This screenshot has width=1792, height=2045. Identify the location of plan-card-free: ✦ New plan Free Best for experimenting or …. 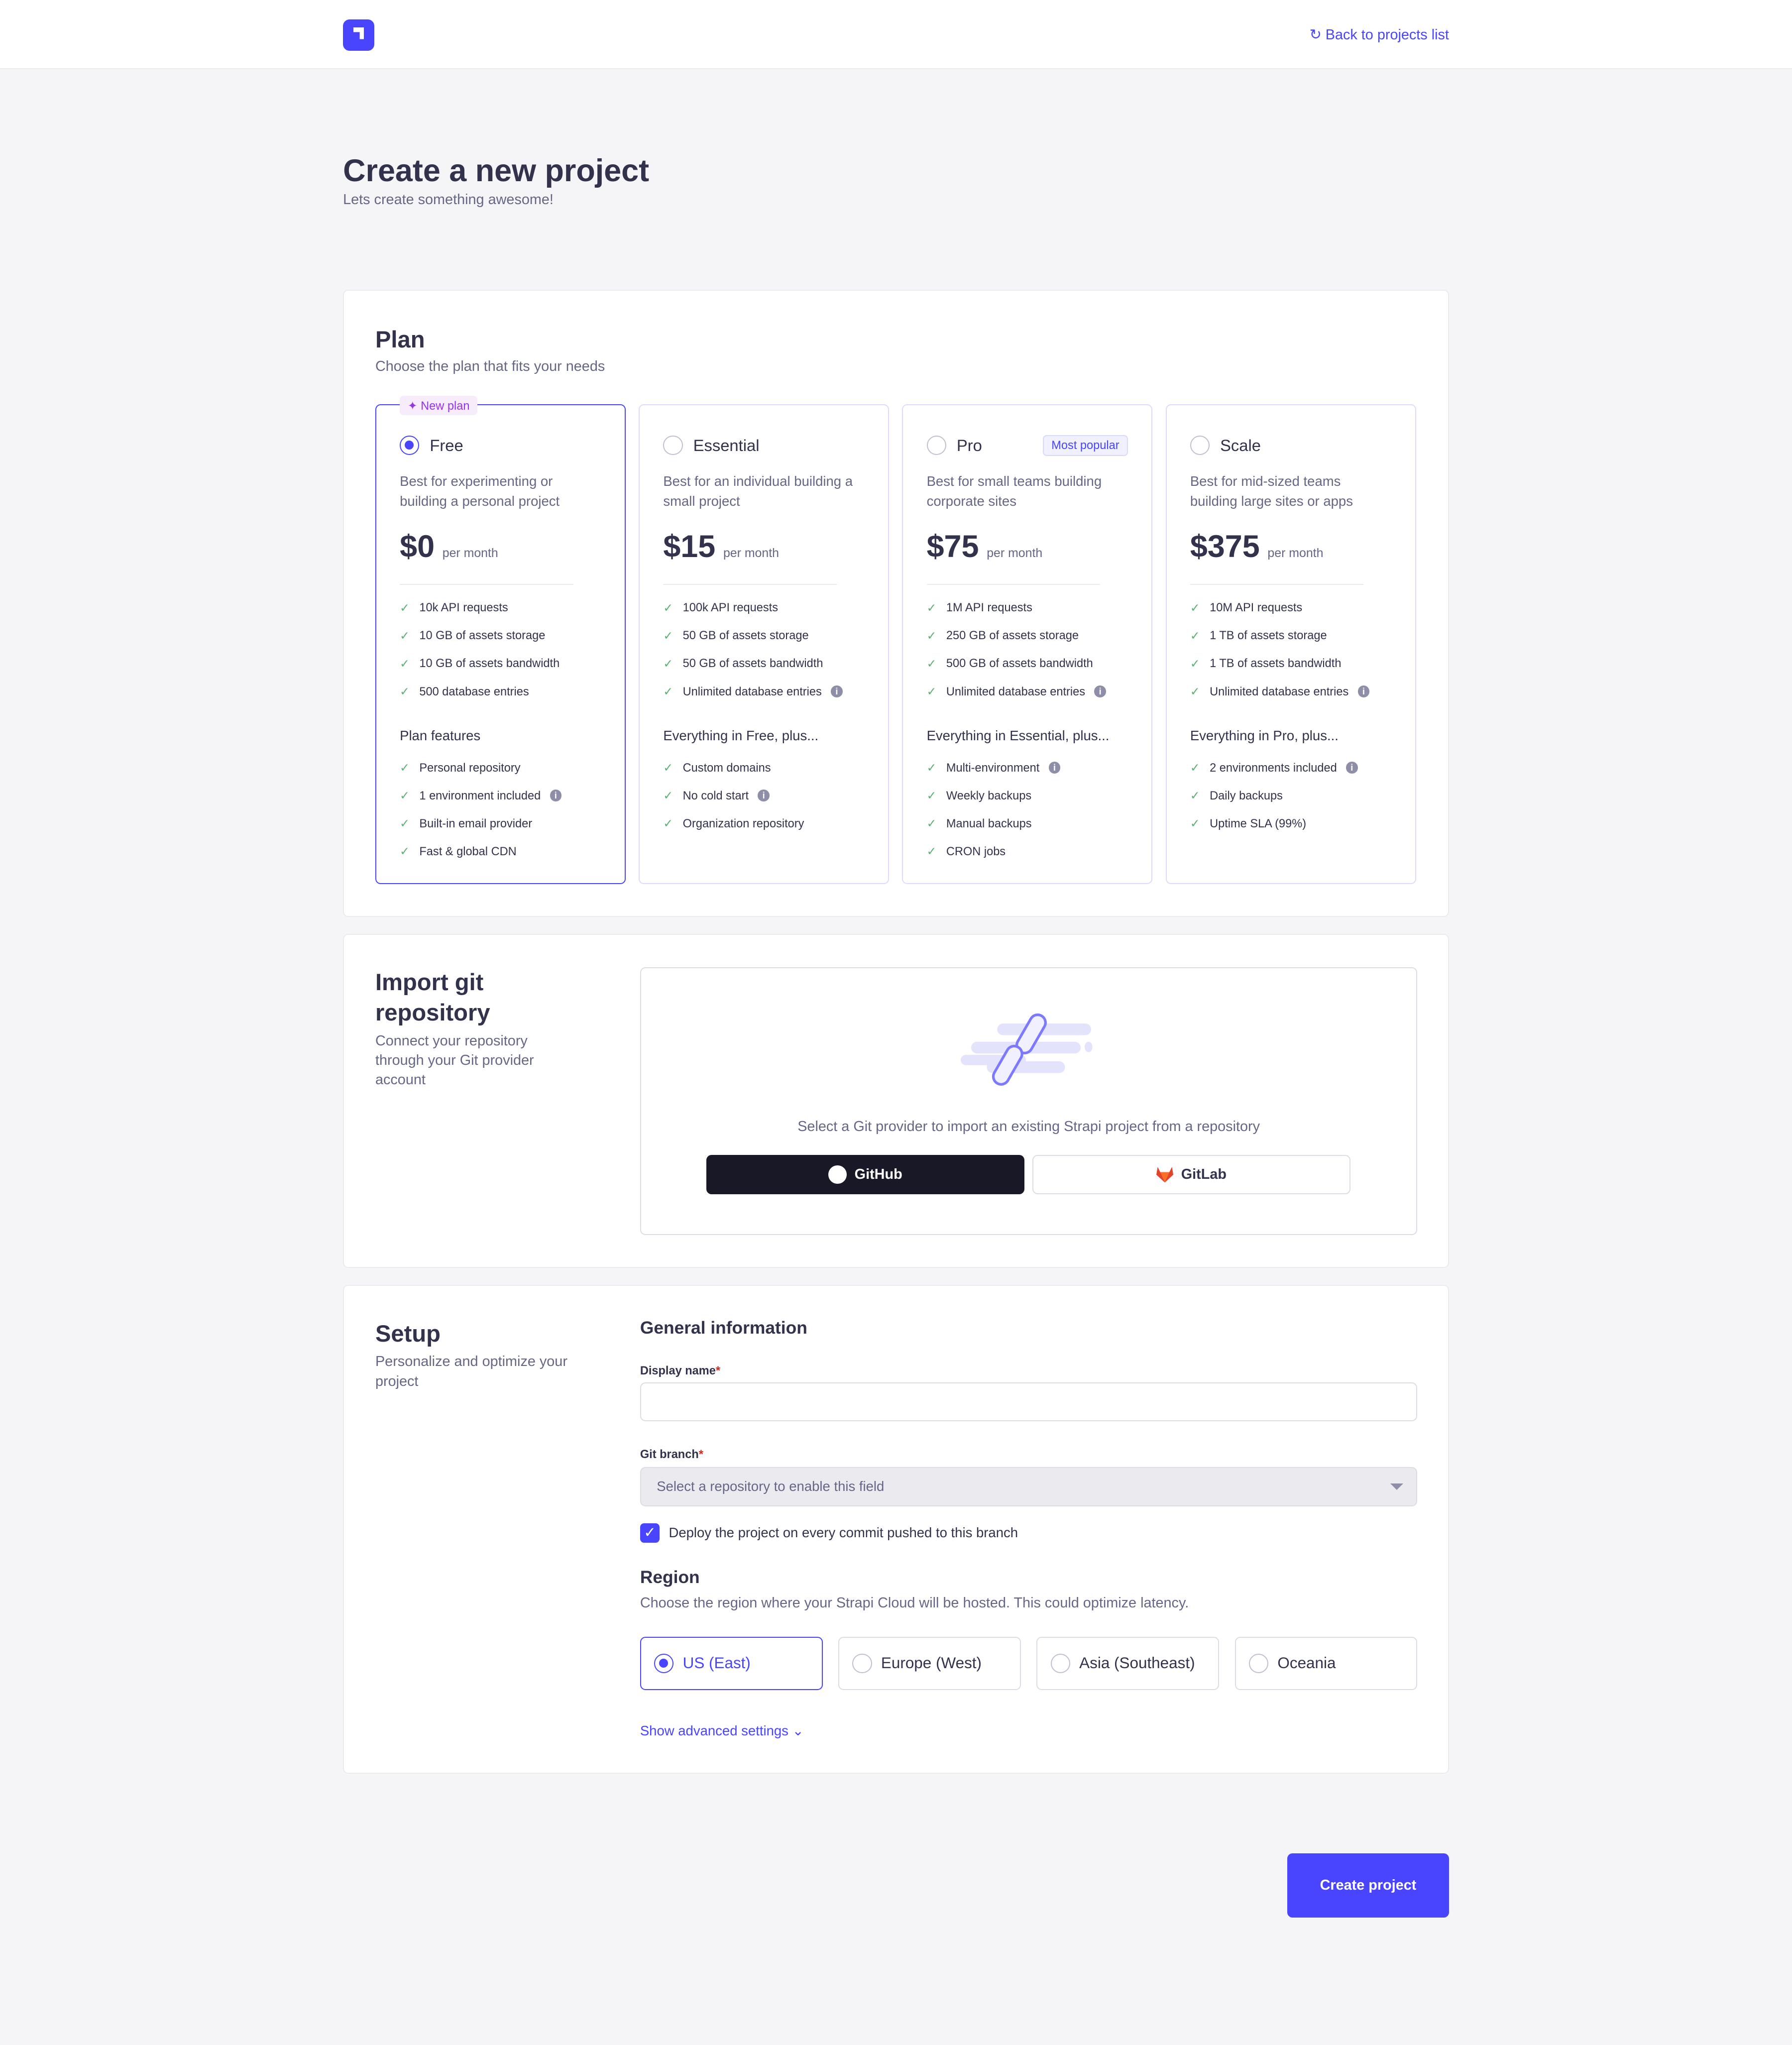
(501, 640).